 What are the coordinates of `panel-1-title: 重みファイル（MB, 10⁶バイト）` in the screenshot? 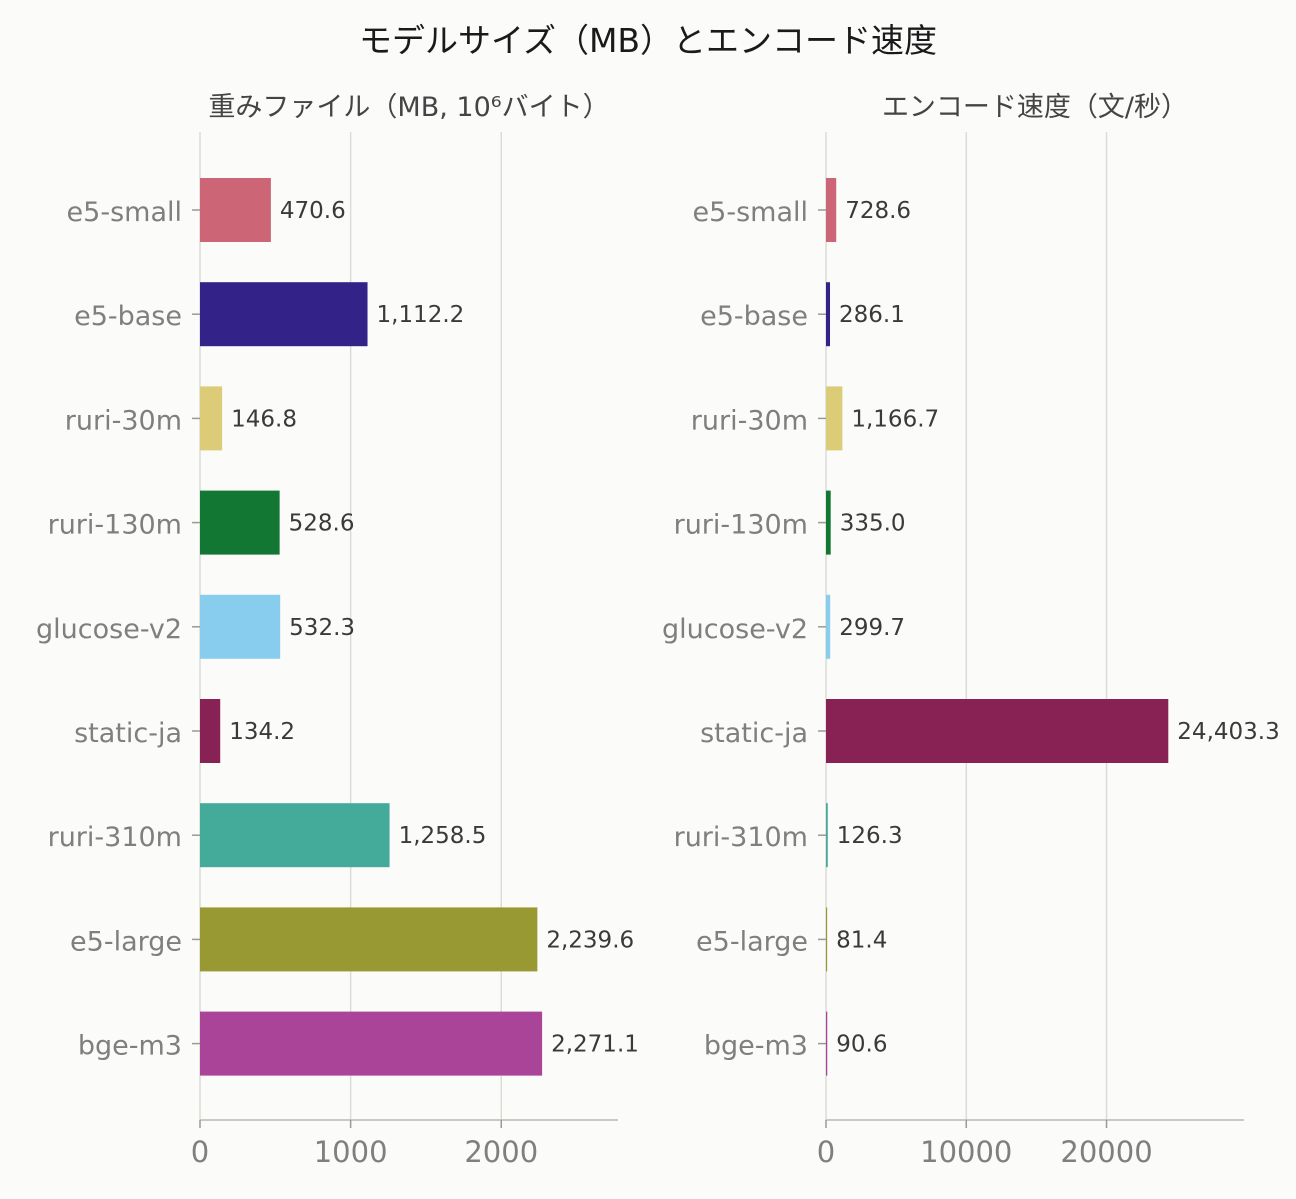 It's located at (408, 107).